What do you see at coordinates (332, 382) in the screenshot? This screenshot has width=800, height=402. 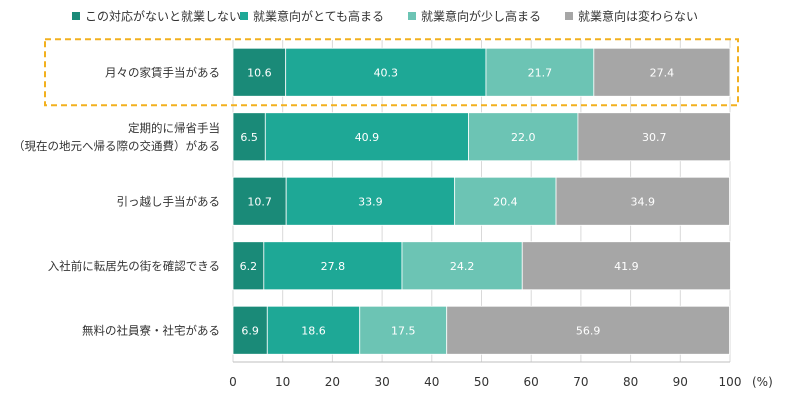 I see `x-tick-label: 20` at bounding box center [332, 382].